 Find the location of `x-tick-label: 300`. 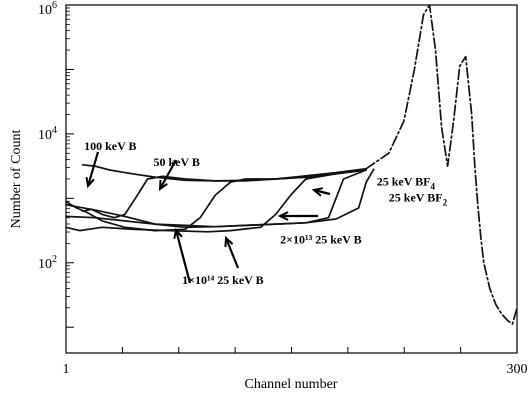

x-tick-label: 300 is located at coordinates (517, 369).